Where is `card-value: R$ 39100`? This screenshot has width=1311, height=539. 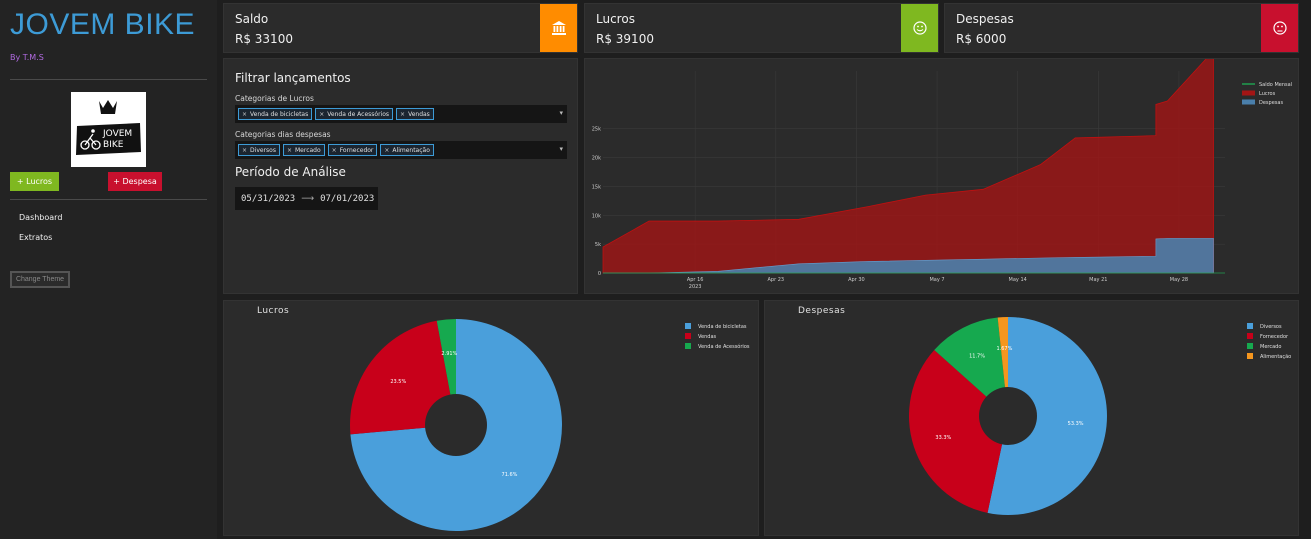
card-value: R$ 39100 is located at coordinates (625, 39).